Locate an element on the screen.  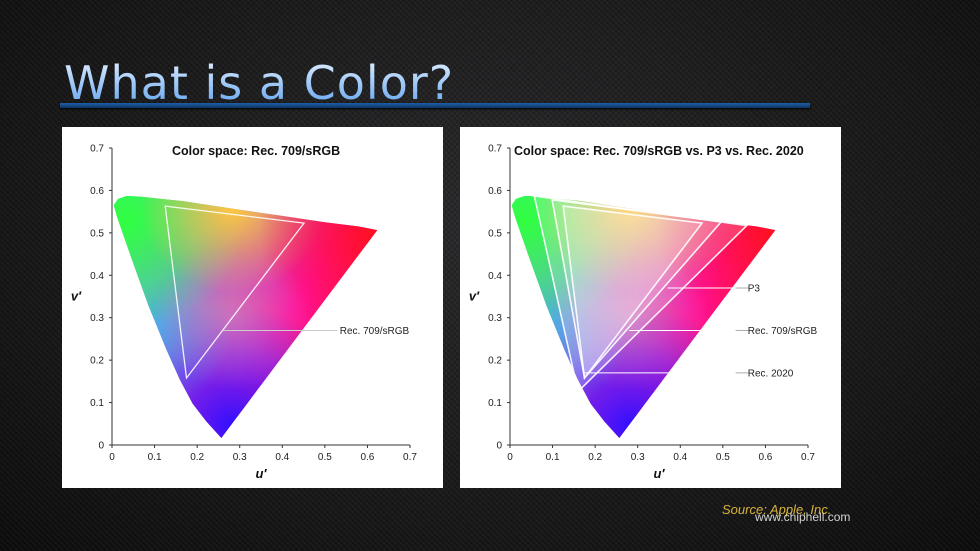
chart-title: Color space: Rec. 709/sRGB is located at coordinates (256, 151).